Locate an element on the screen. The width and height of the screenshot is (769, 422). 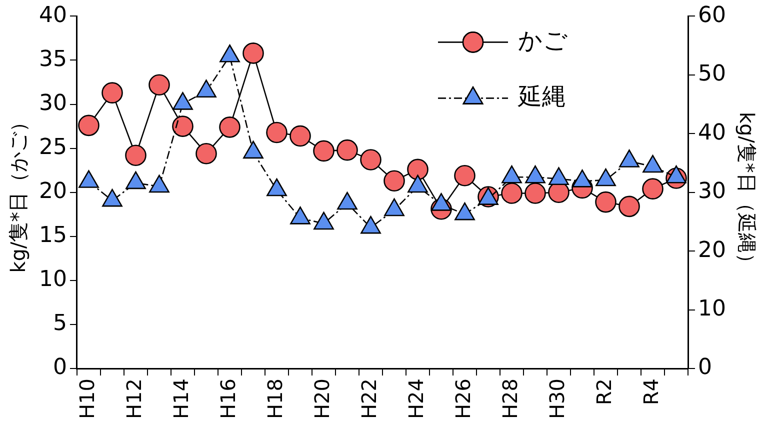
y2-tick-label: 0 is located at coordinates (705, 367).